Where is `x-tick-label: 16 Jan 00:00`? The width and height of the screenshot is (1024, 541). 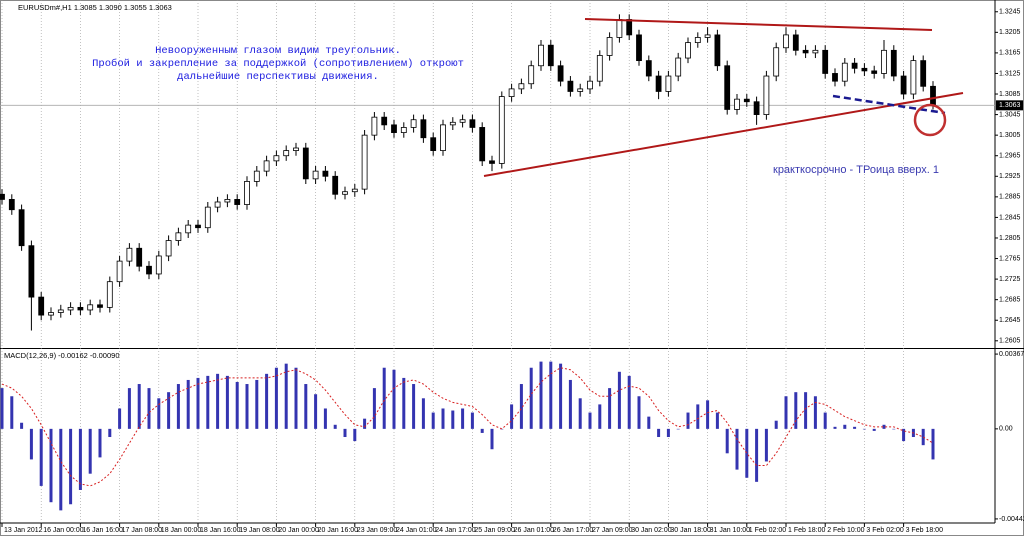 x-tick-label: 16 Jan 00:00 is located at coordinates (63, 530).